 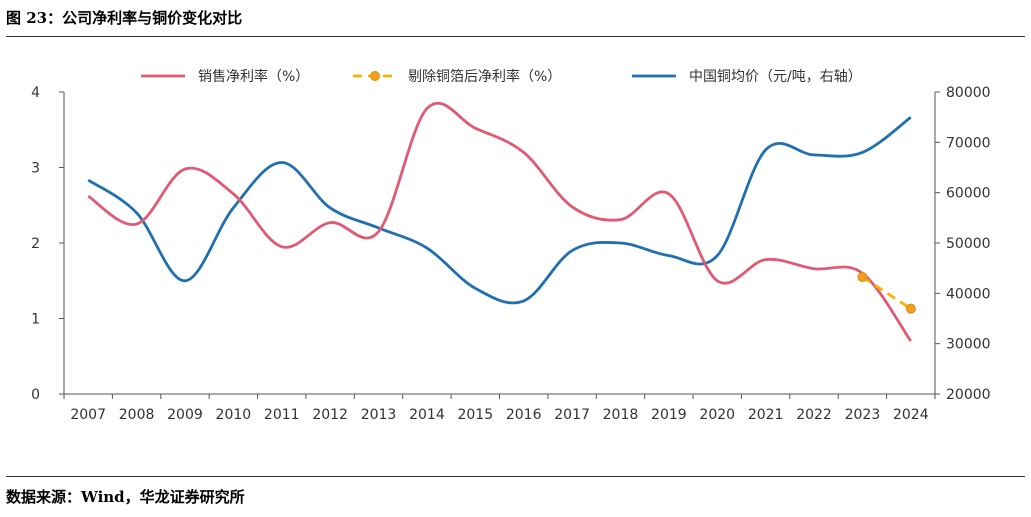 What do you see at coordinates (379, 415) in the screenshot?
I see `x-tick-label: 2013` at bounding box center [379, 415].